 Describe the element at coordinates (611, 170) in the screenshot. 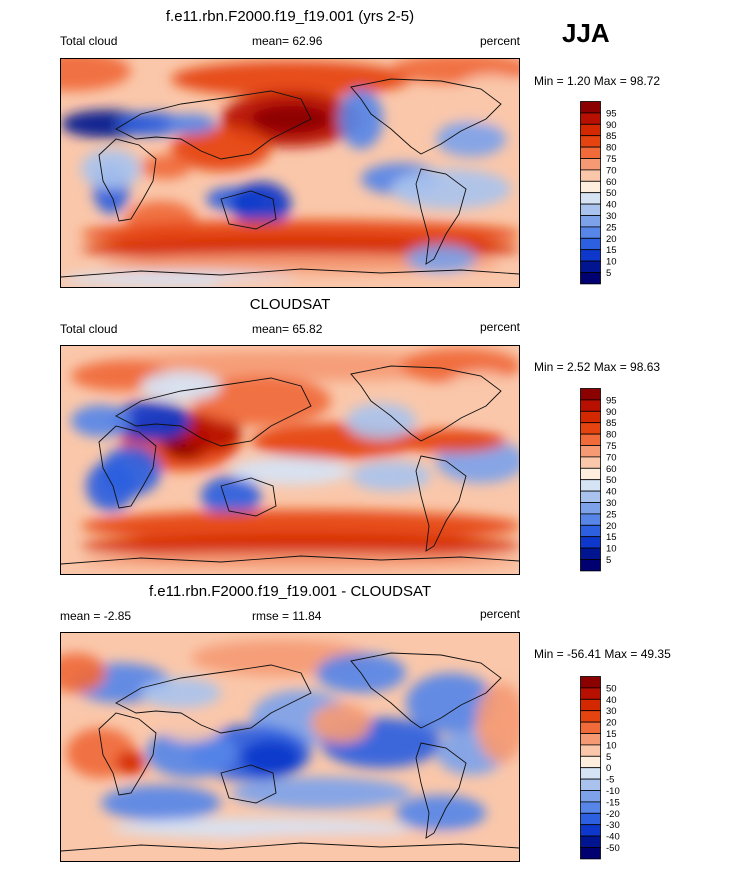

I see `colorbar-tick-label: 70` at that location.